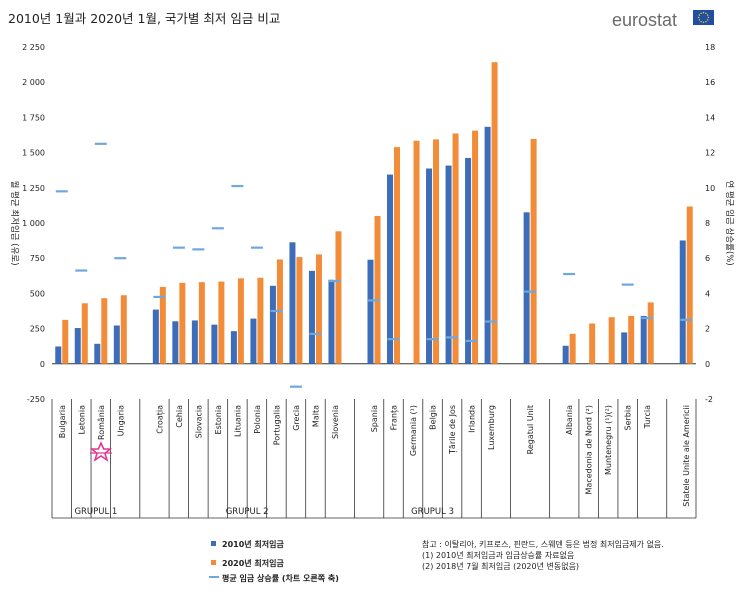 This screenshot has width=743, height=592. What do you see at coordinates (37, 293) in the screenshot?
I see `y-tick-label: 500` at bounding box center [37, 293].